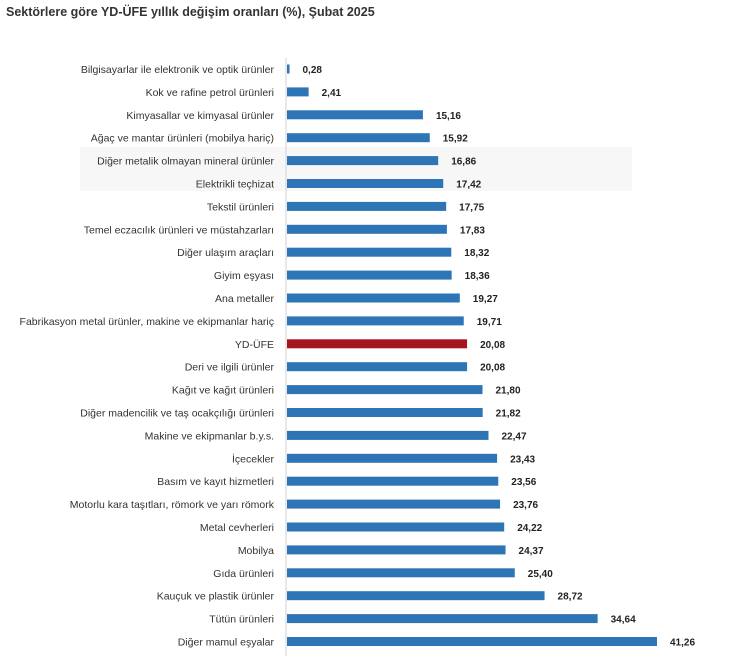  I want to click on data-label: 2,41, so click(332, 93).